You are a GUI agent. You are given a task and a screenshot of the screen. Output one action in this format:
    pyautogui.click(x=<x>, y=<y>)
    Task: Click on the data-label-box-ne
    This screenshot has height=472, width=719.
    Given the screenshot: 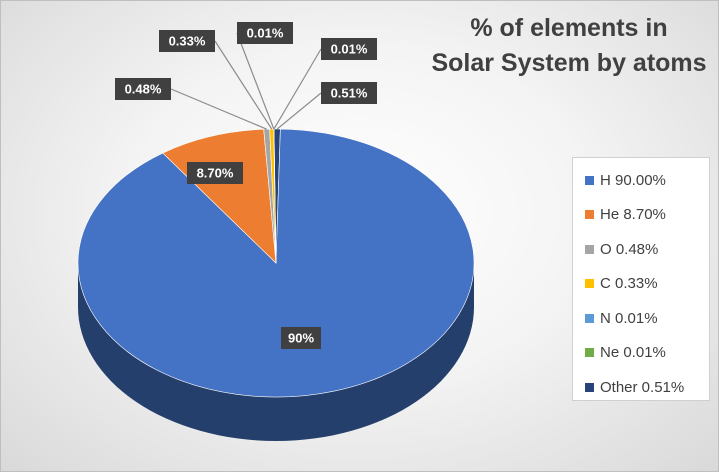 What is the action you would take?
    pyautogui.click(x=349, y=49)
    